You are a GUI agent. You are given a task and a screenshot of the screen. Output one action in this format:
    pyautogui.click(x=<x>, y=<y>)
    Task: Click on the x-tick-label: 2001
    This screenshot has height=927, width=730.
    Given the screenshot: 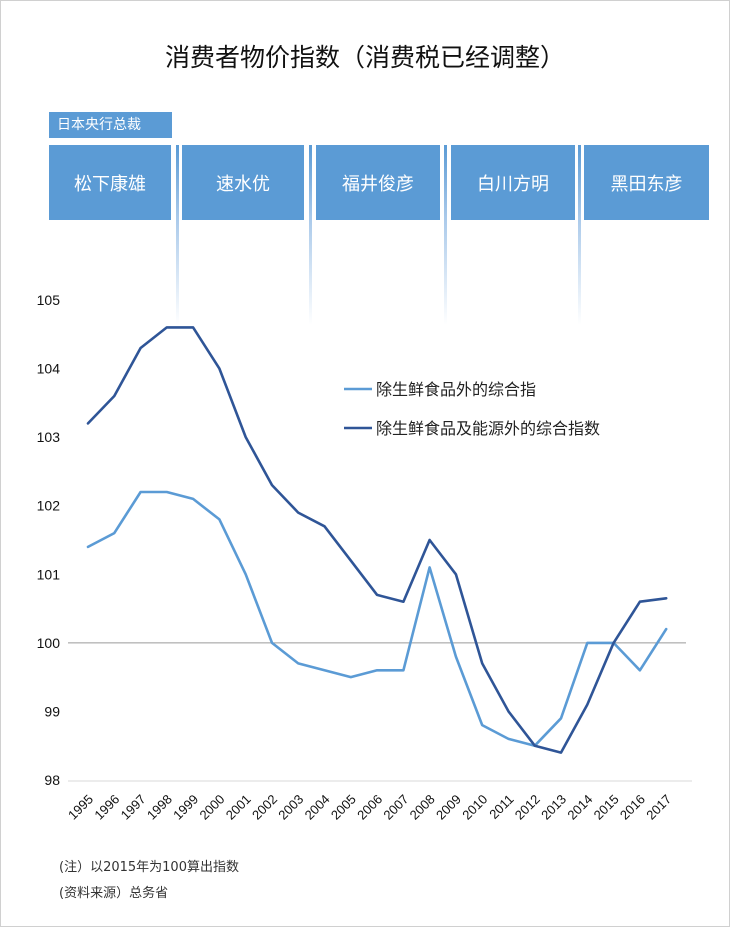 What is the action you would take?
    pyautogui.click(x=238, y=807)
    